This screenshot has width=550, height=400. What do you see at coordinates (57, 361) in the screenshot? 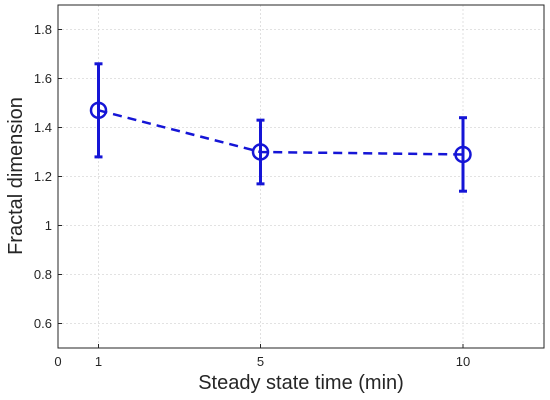
I see `x-tick-label: 0` at bounding box center [57, 361].